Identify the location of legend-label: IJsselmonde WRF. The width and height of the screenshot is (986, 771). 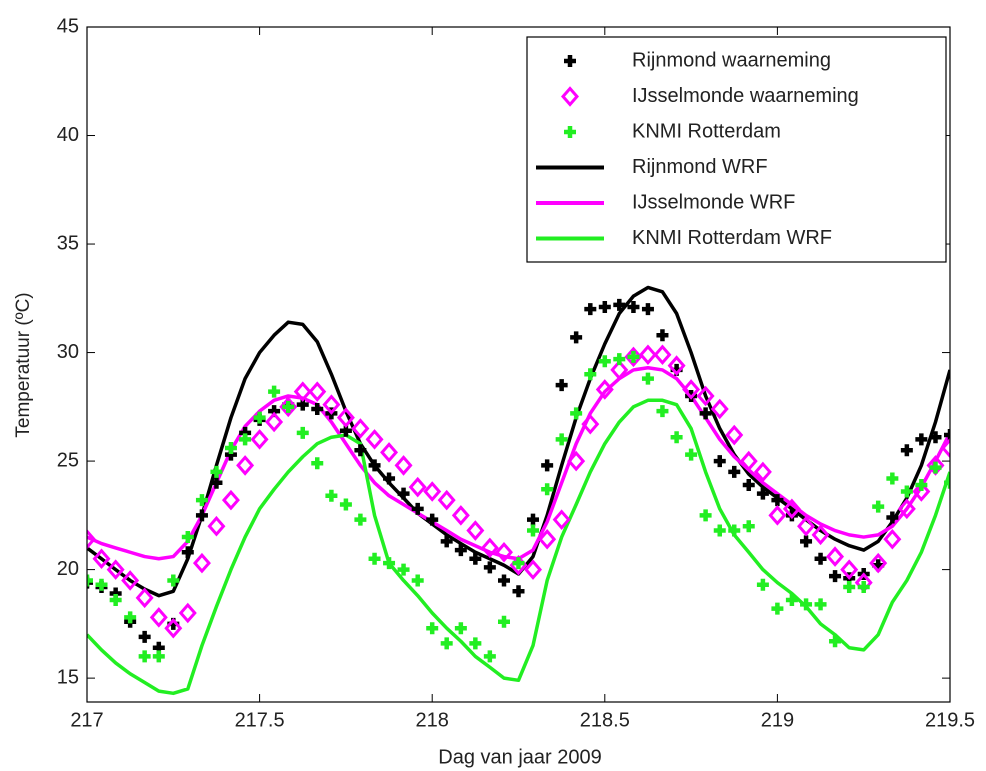
(713, 202).